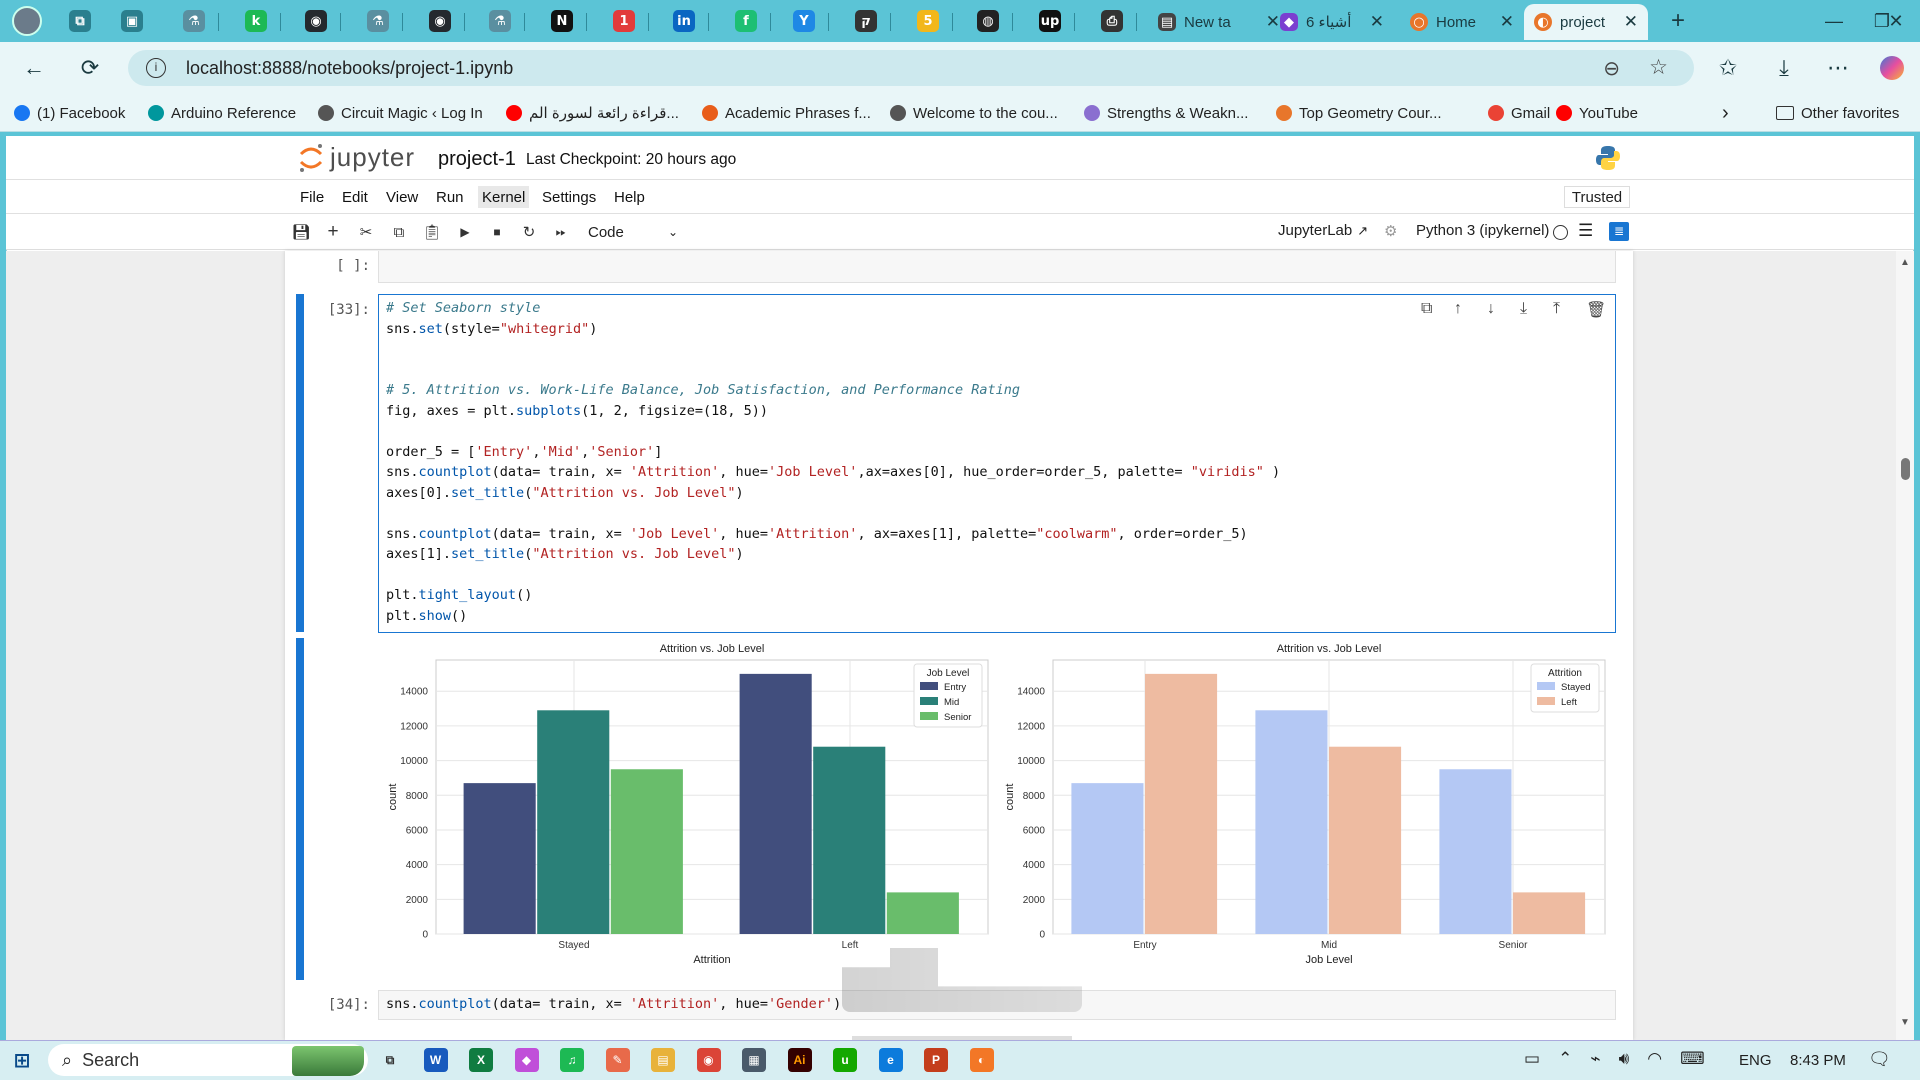 Image resolution: width=1920 pixels, height=1080 pixels. What do you see at coordinates (1557, 308) in the screenshot?
I see `insert-above-icon: ⤒` at bounding box center [1557, 308].